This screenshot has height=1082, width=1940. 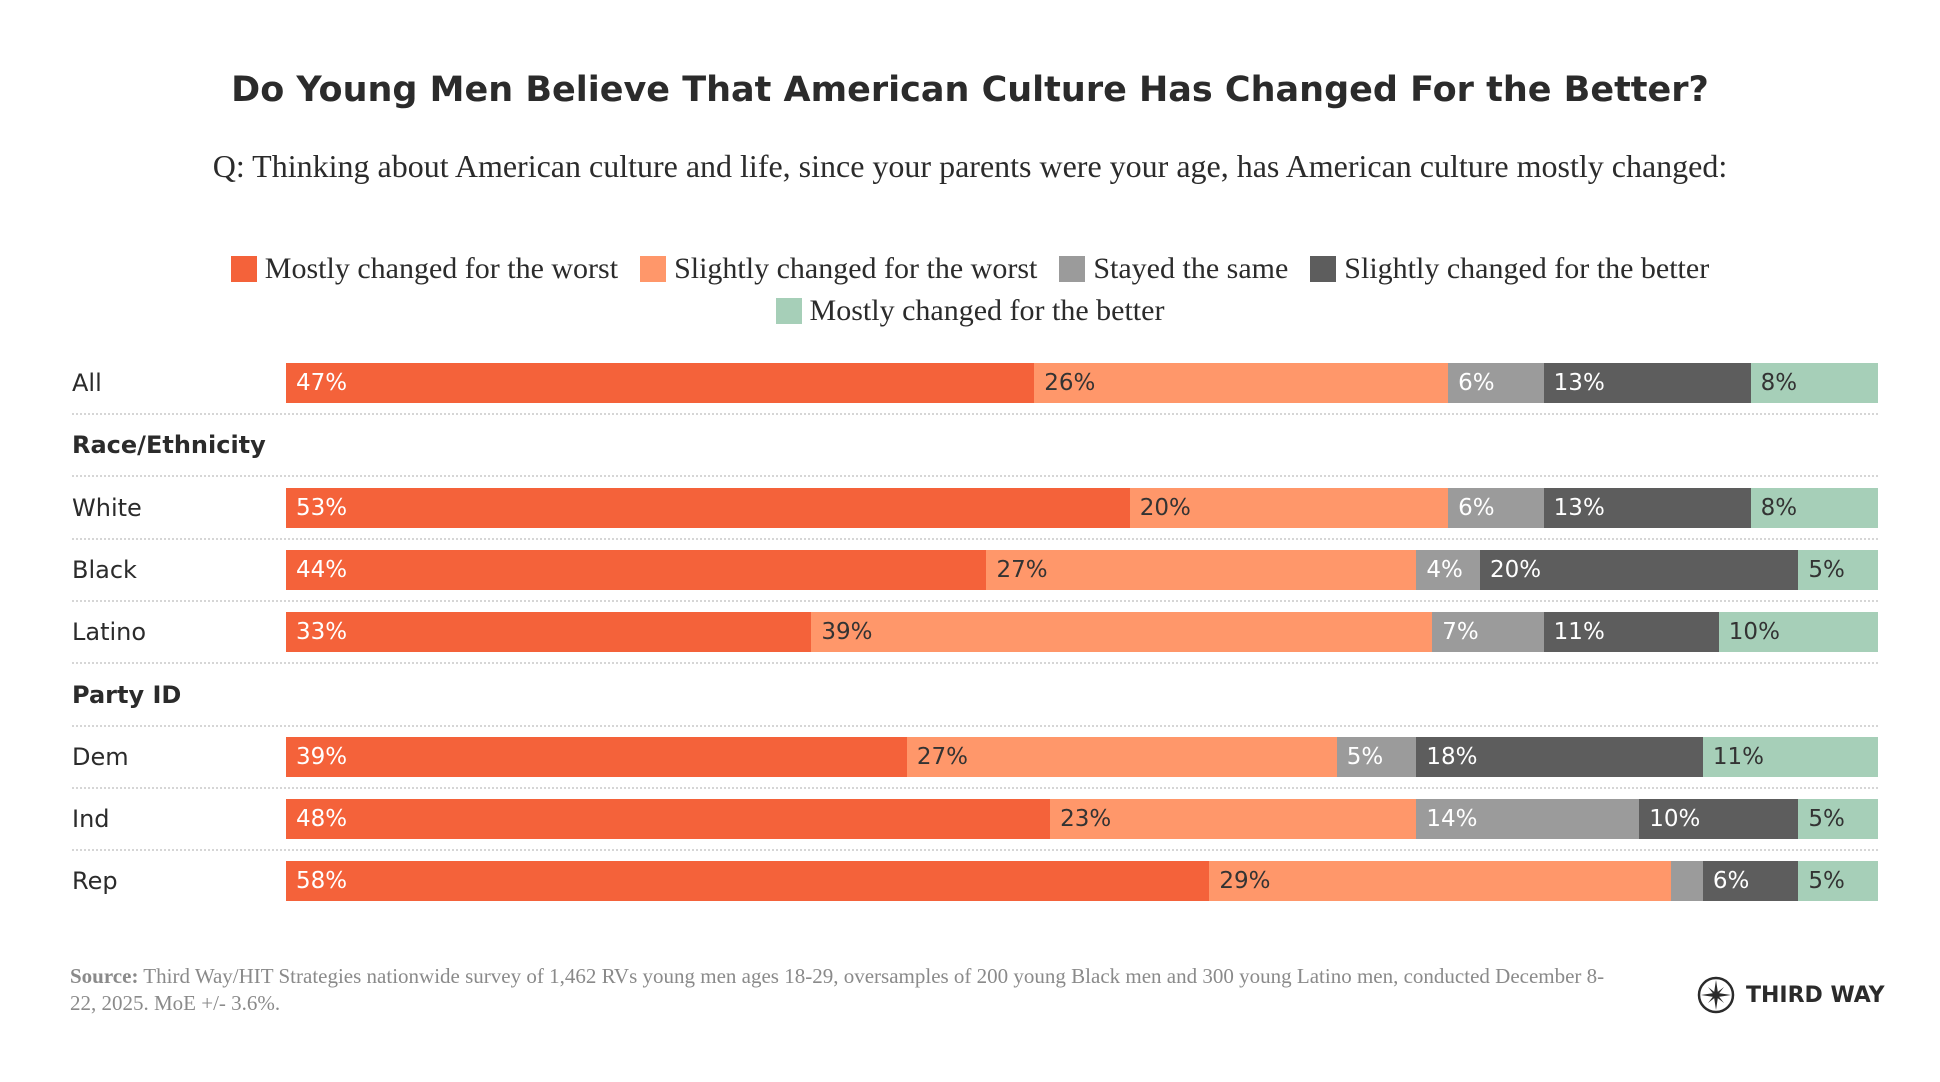 What do you see at coordinates (1245, 881) in the screenshot?
I see `data-label: 29%` at bounding box center [1245, 881].